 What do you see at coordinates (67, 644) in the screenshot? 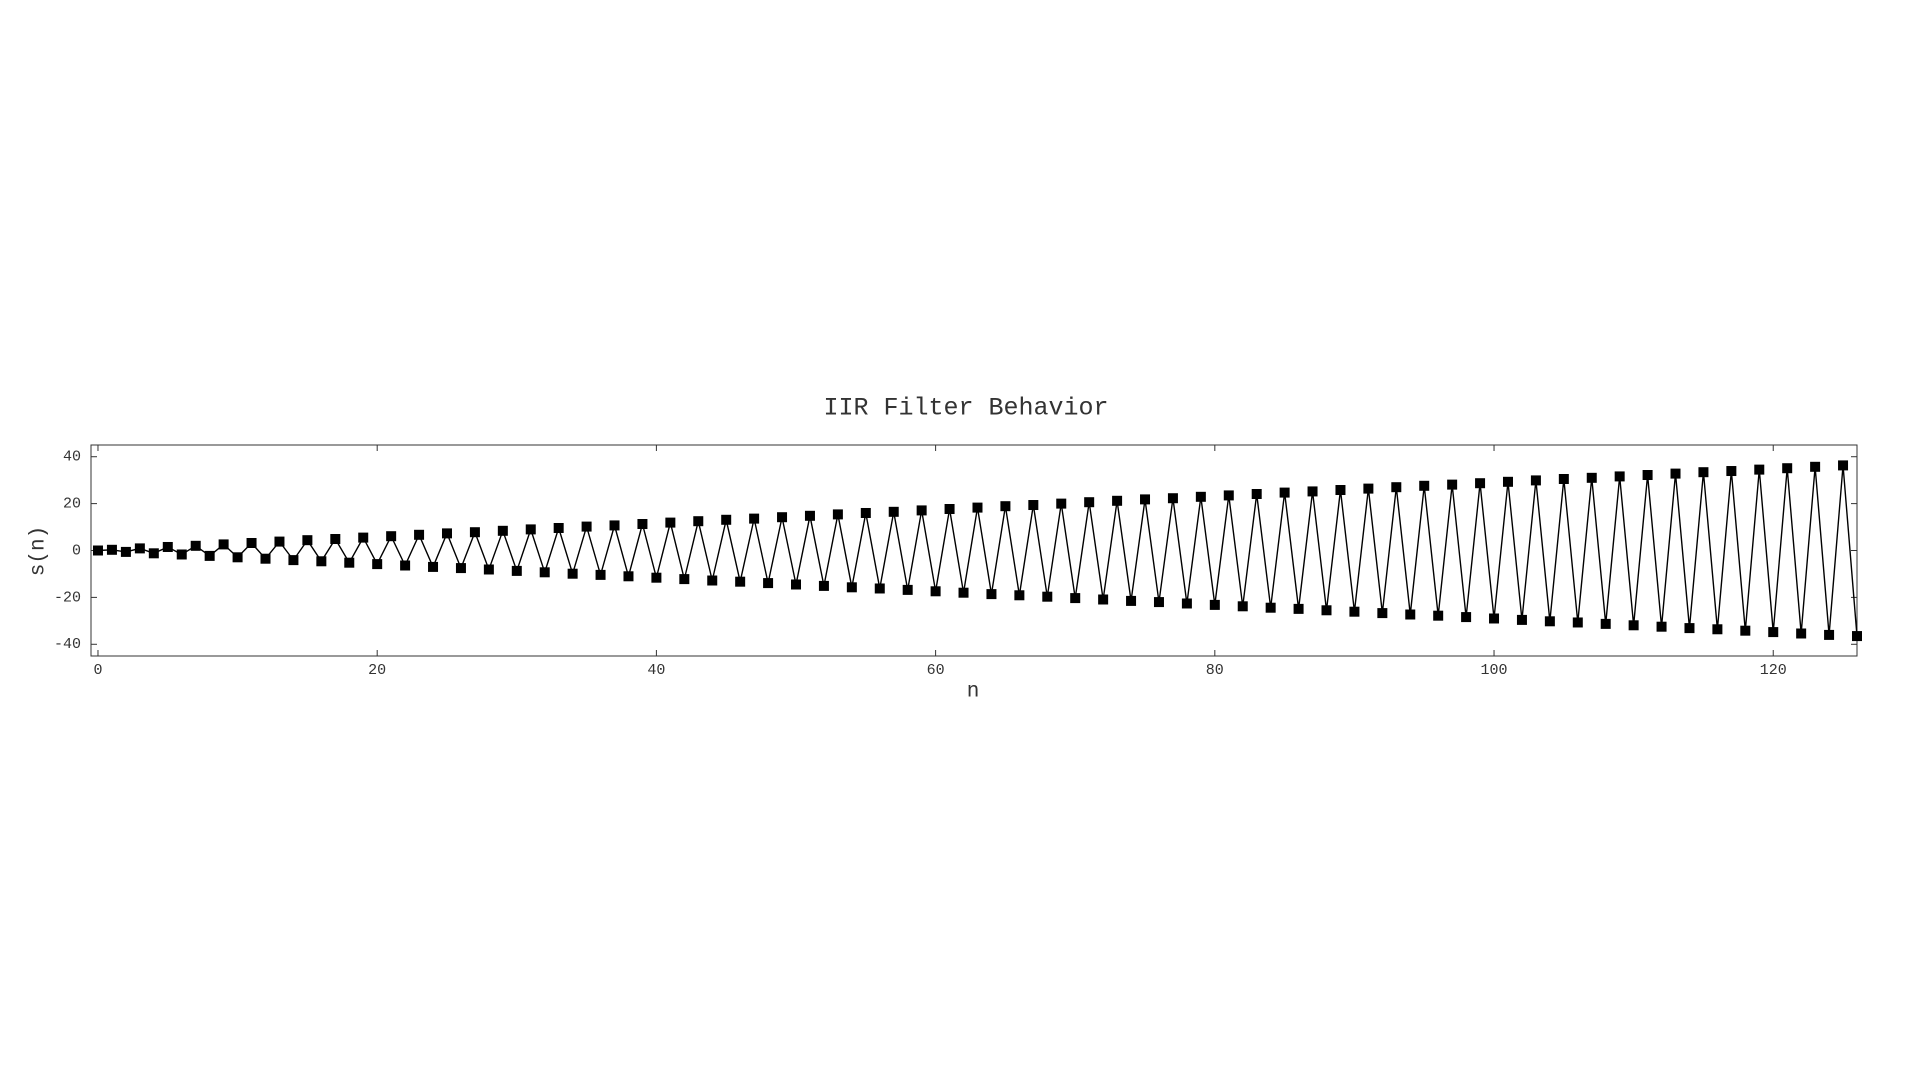
I see `y-tick-label: -40` at bounding box center [67, 644].